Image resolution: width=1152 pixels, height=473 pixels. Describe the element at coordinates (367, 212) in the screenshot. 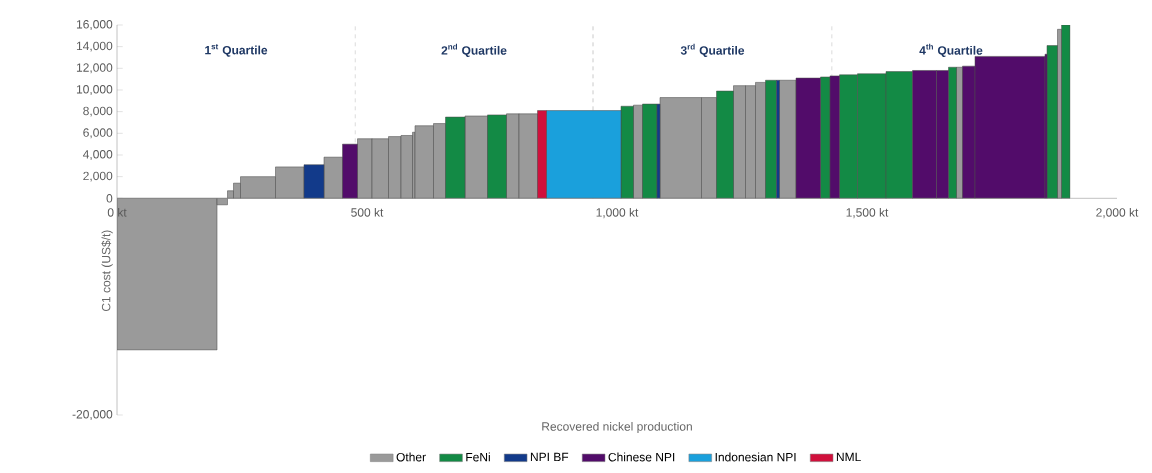

I see `x-tick-label: 500 kt` at that location.